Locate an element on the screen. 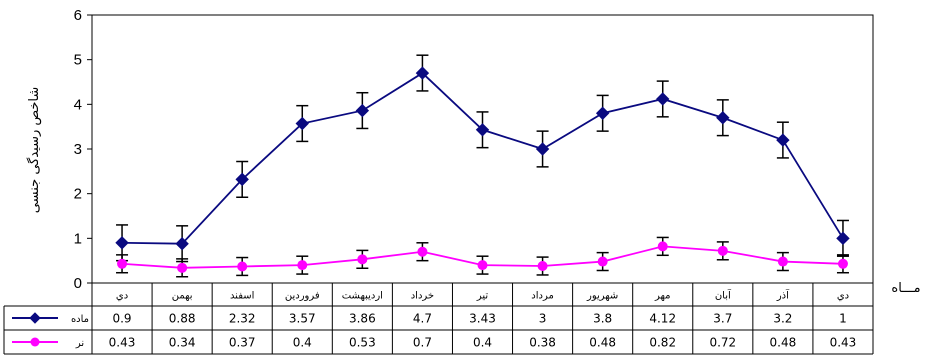 This screenshot has height=364, width=941. table-value: 4.7 is located at coordinates (422, 319).